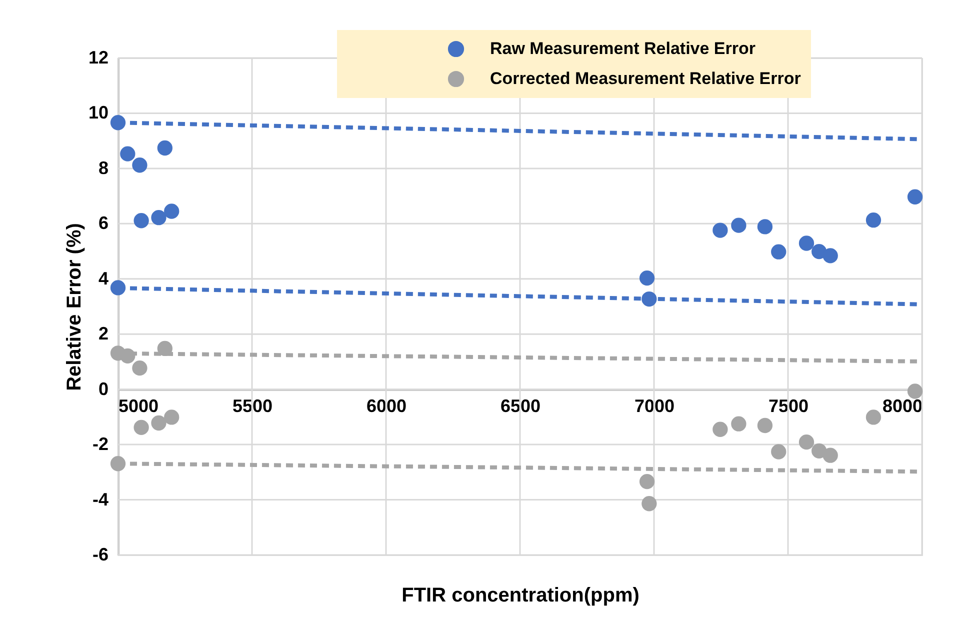  I want to click on x-tick-label: 8000, so click(902, 406).